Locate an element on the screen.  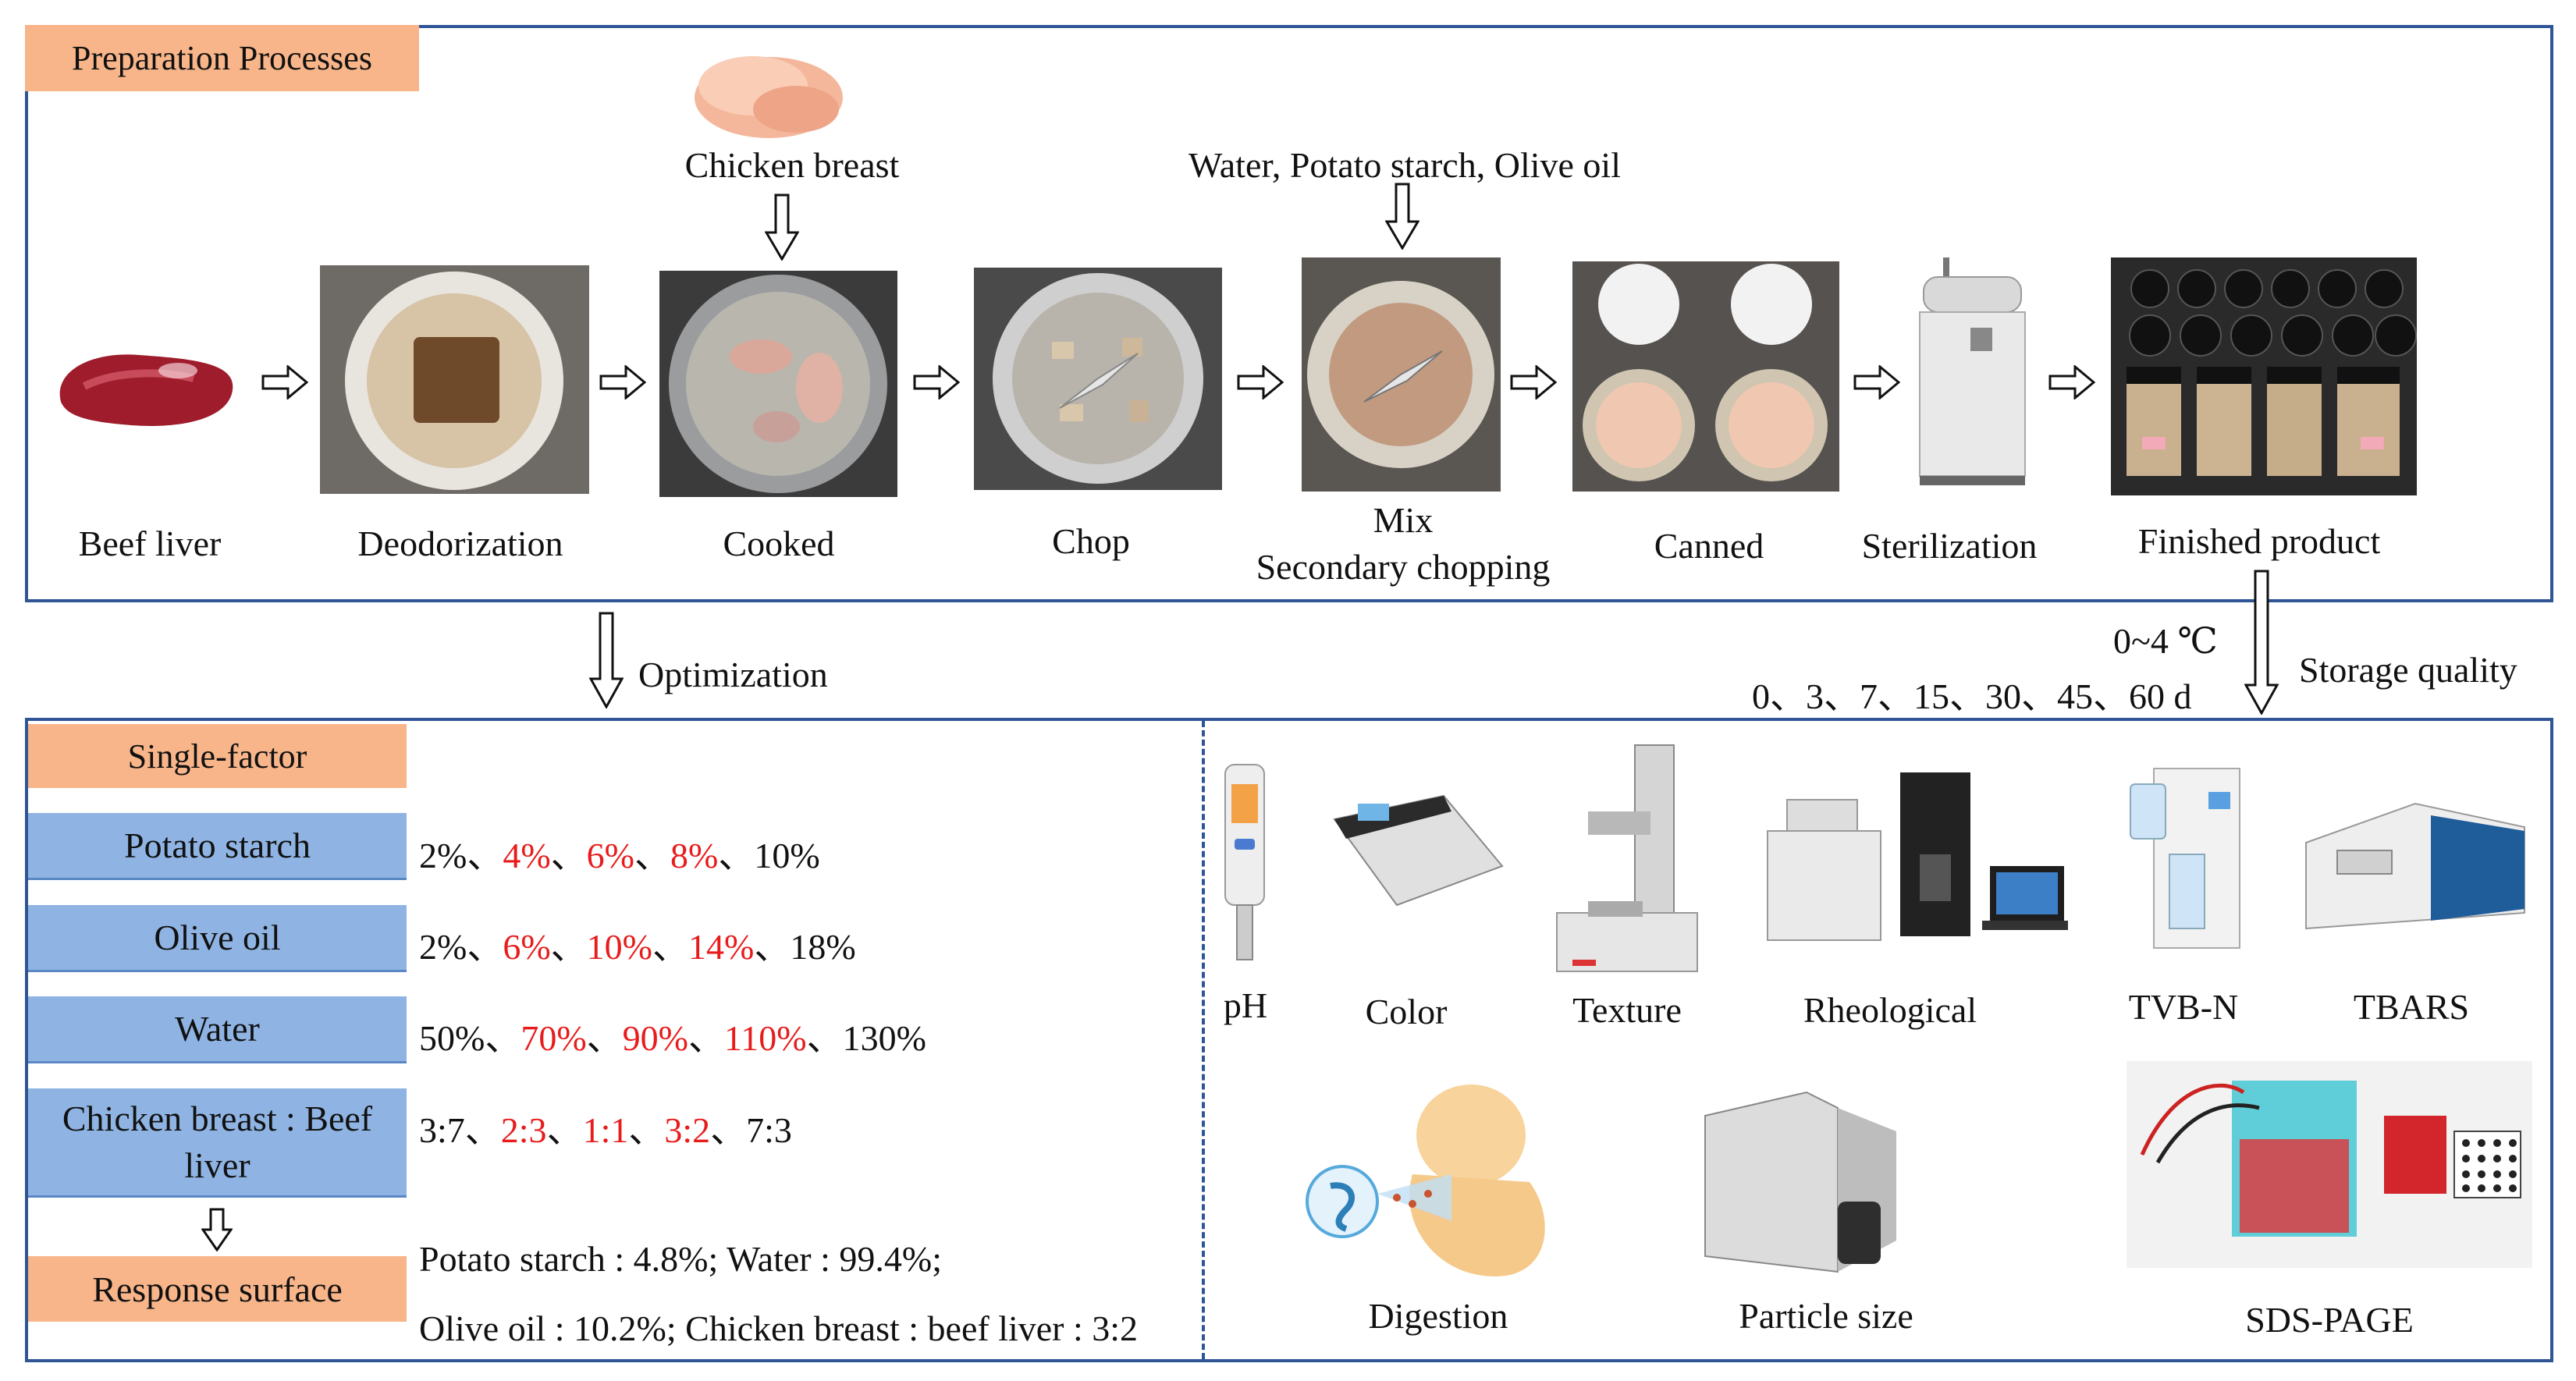
single-factor-tag: Single-factor is located at coordinates (218, 756).